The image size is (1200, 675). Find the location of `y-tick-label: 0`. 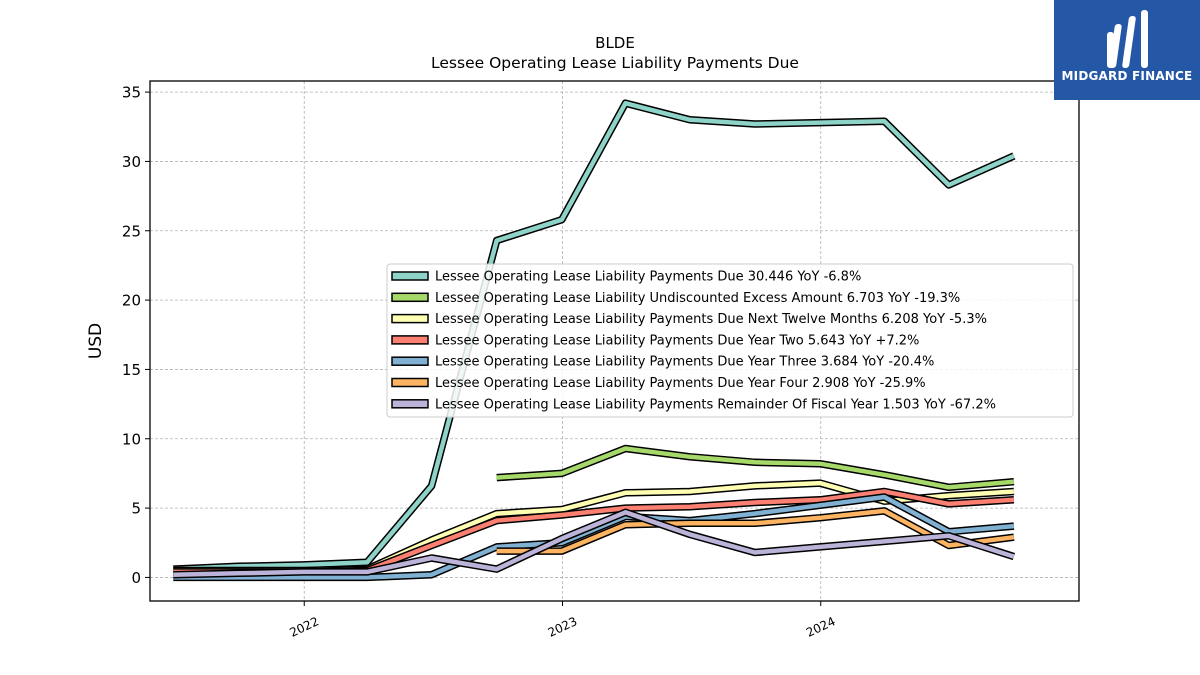

y-tick-label: 0 is located at coordinates (136, 578).